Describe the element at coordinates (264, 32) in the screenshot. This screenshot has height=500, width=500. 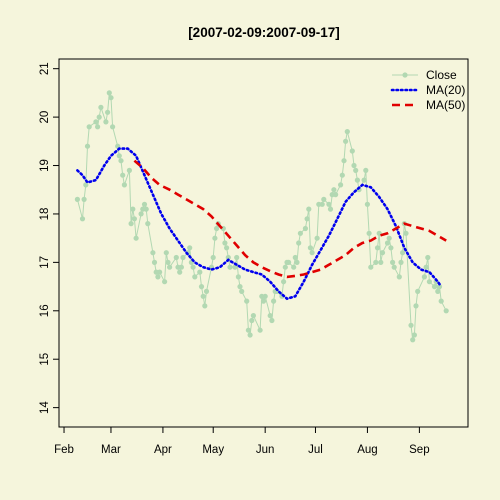
I see `chart-title: [2007-02-09:2007-09-17]` at that location.